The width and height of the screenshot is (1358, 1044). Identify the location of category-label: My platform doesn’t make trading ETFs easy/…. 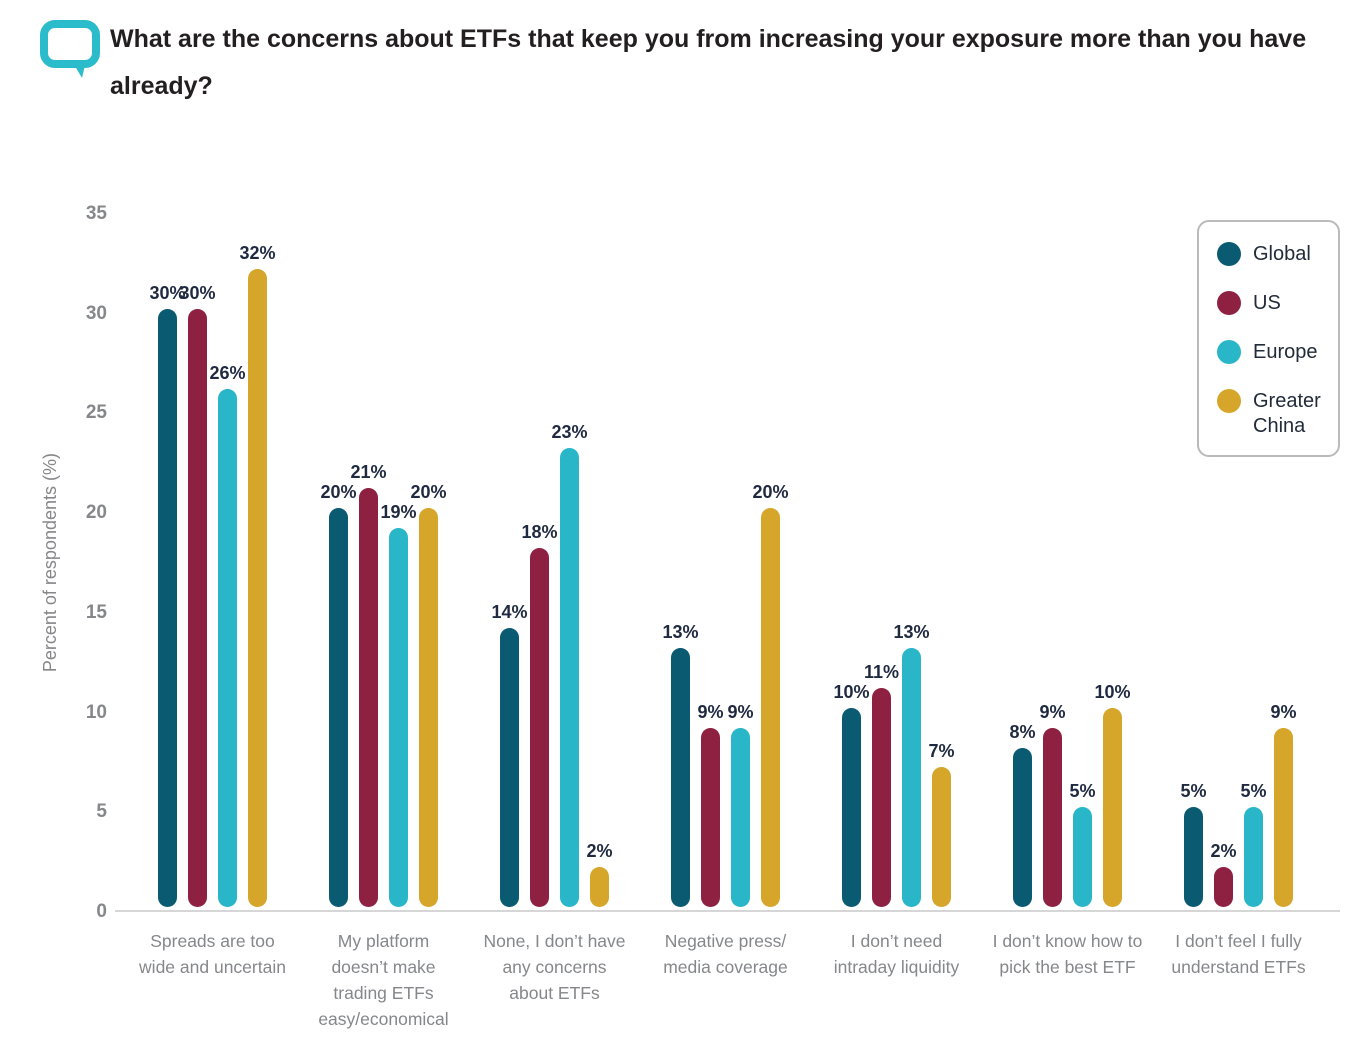
(384, 980).